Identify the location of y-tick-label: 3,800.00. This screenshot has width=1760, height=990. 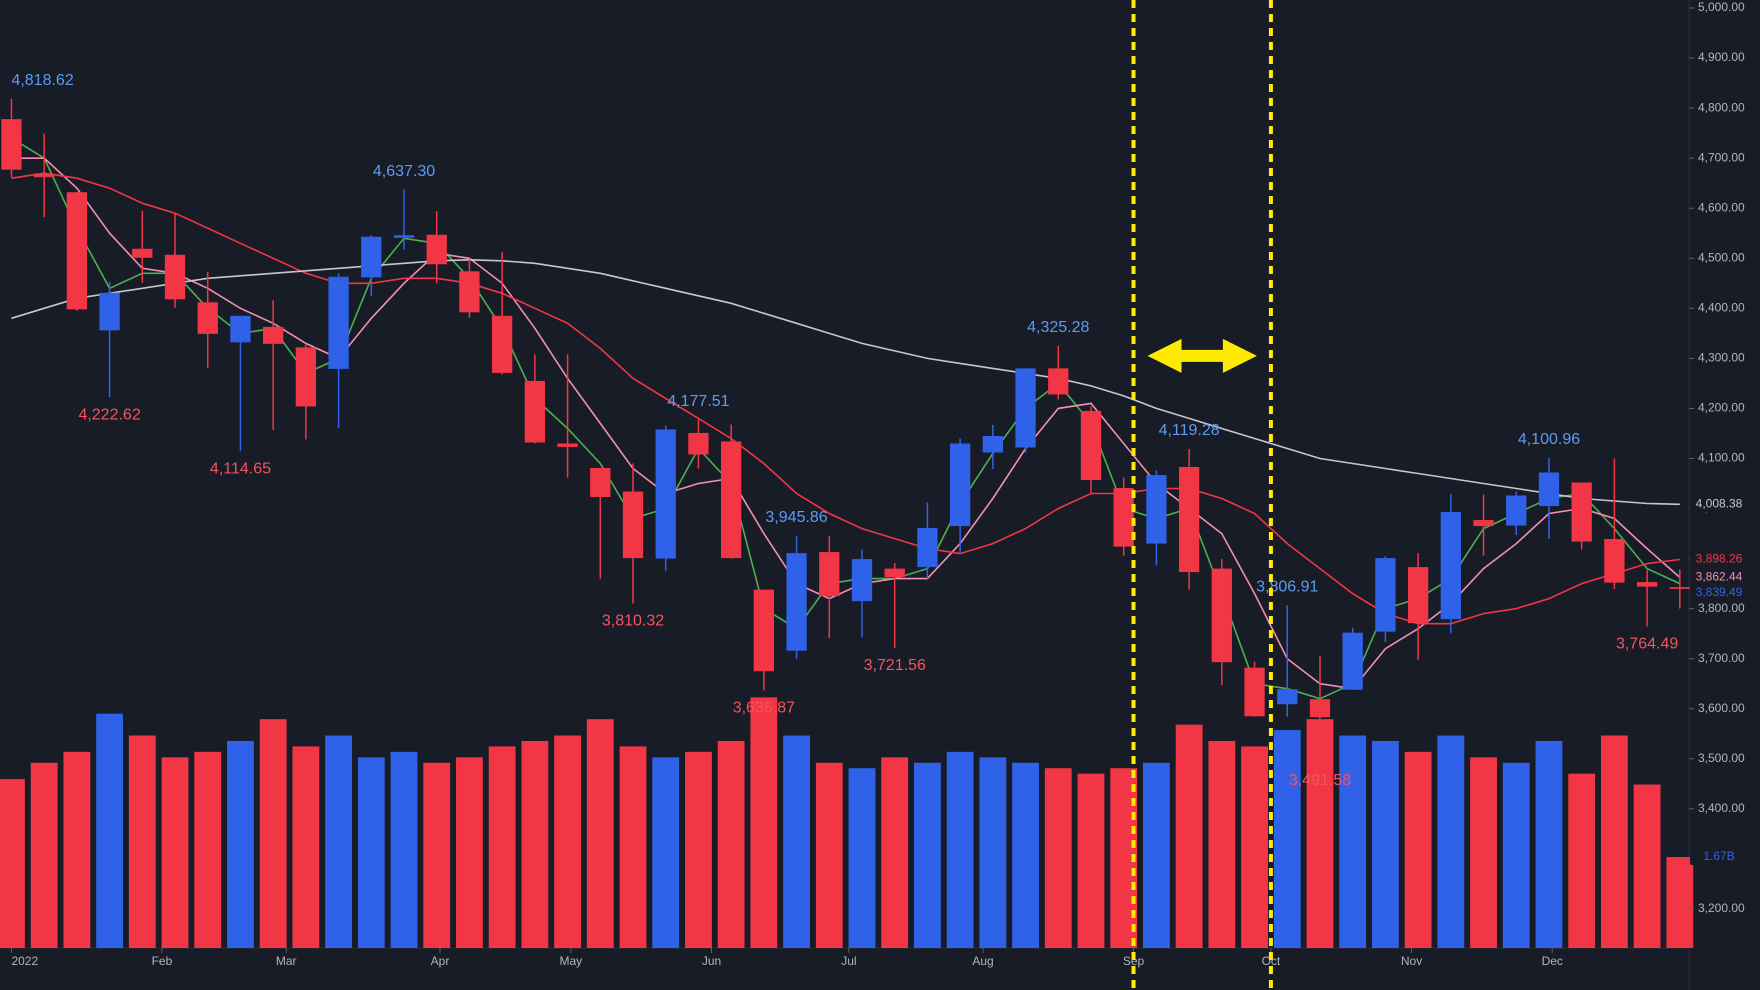
(1721, 608).